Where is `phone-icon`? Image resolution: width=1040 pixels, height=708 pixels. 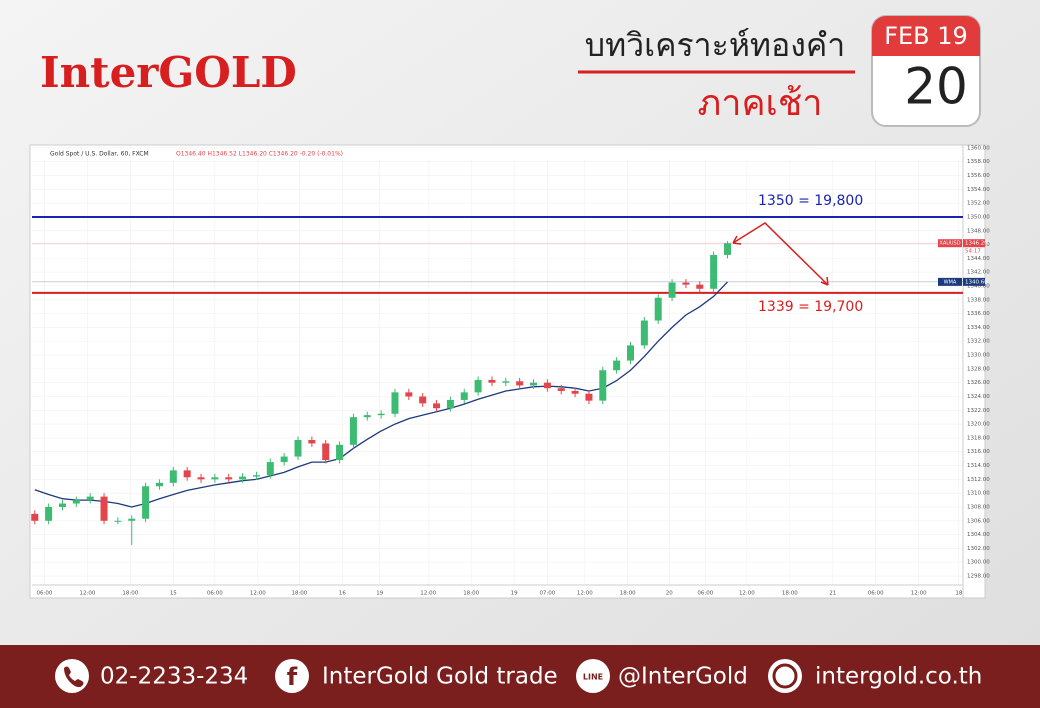
phone-icon is located at coordinates (72, 676).